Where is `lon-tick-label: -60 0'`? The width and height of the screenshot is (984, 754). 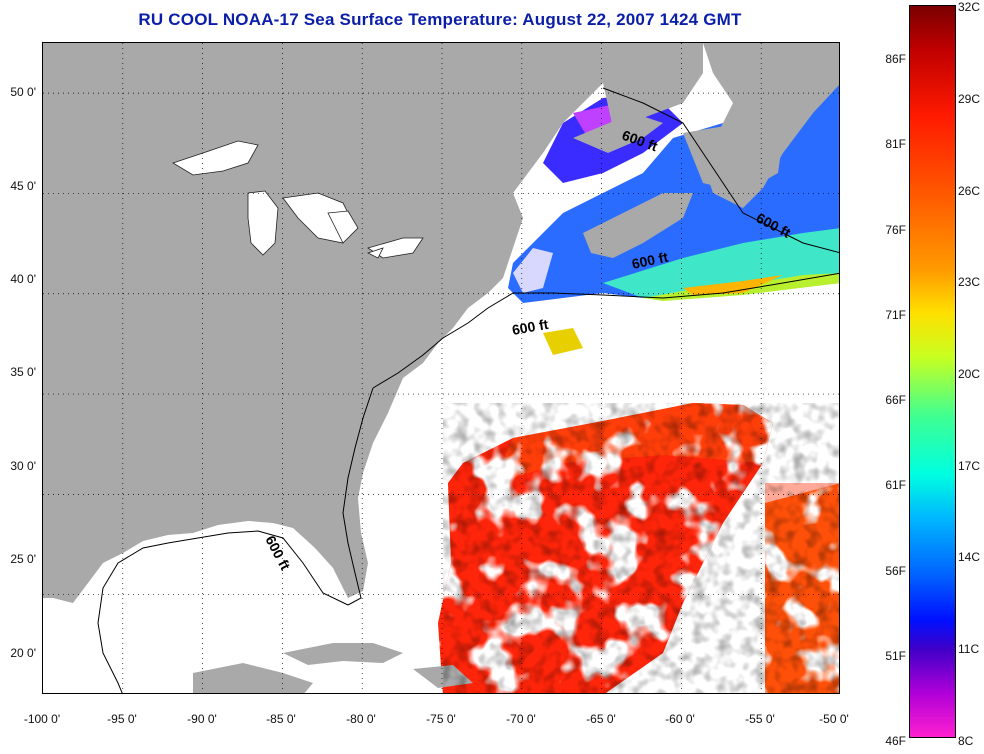
lon-tick-label: -60 0' is located at coordinates (680, 719).